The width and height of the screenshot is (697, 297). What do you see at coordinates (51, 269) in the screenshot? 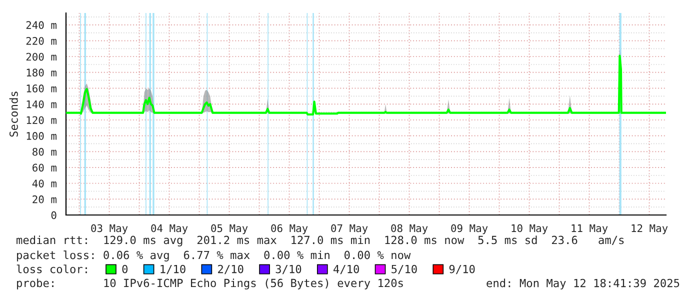
I see `legend-title: loss color:` at bounding box center [51, 269].